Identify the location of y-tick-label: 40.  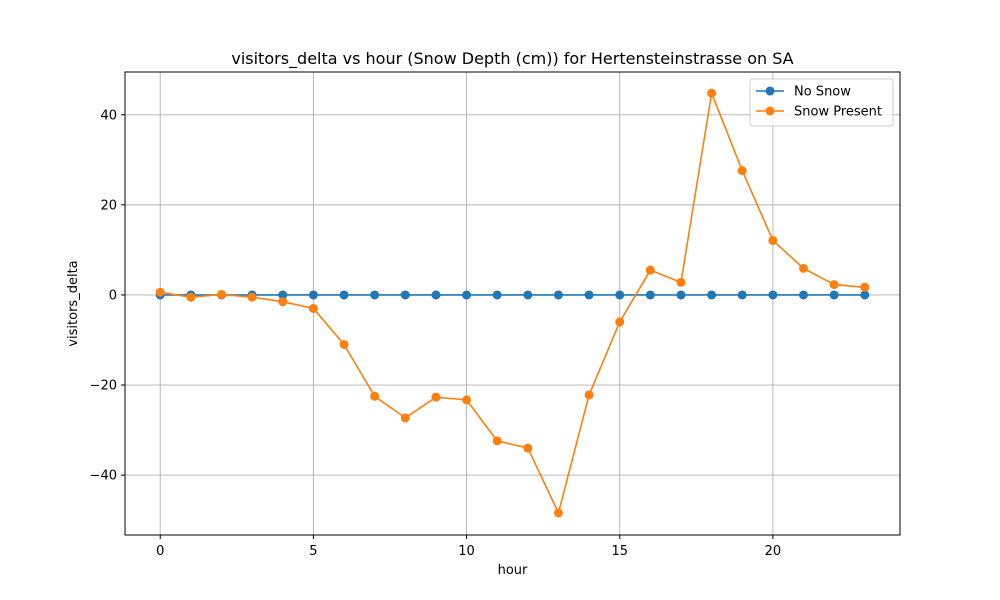
(108, 115).